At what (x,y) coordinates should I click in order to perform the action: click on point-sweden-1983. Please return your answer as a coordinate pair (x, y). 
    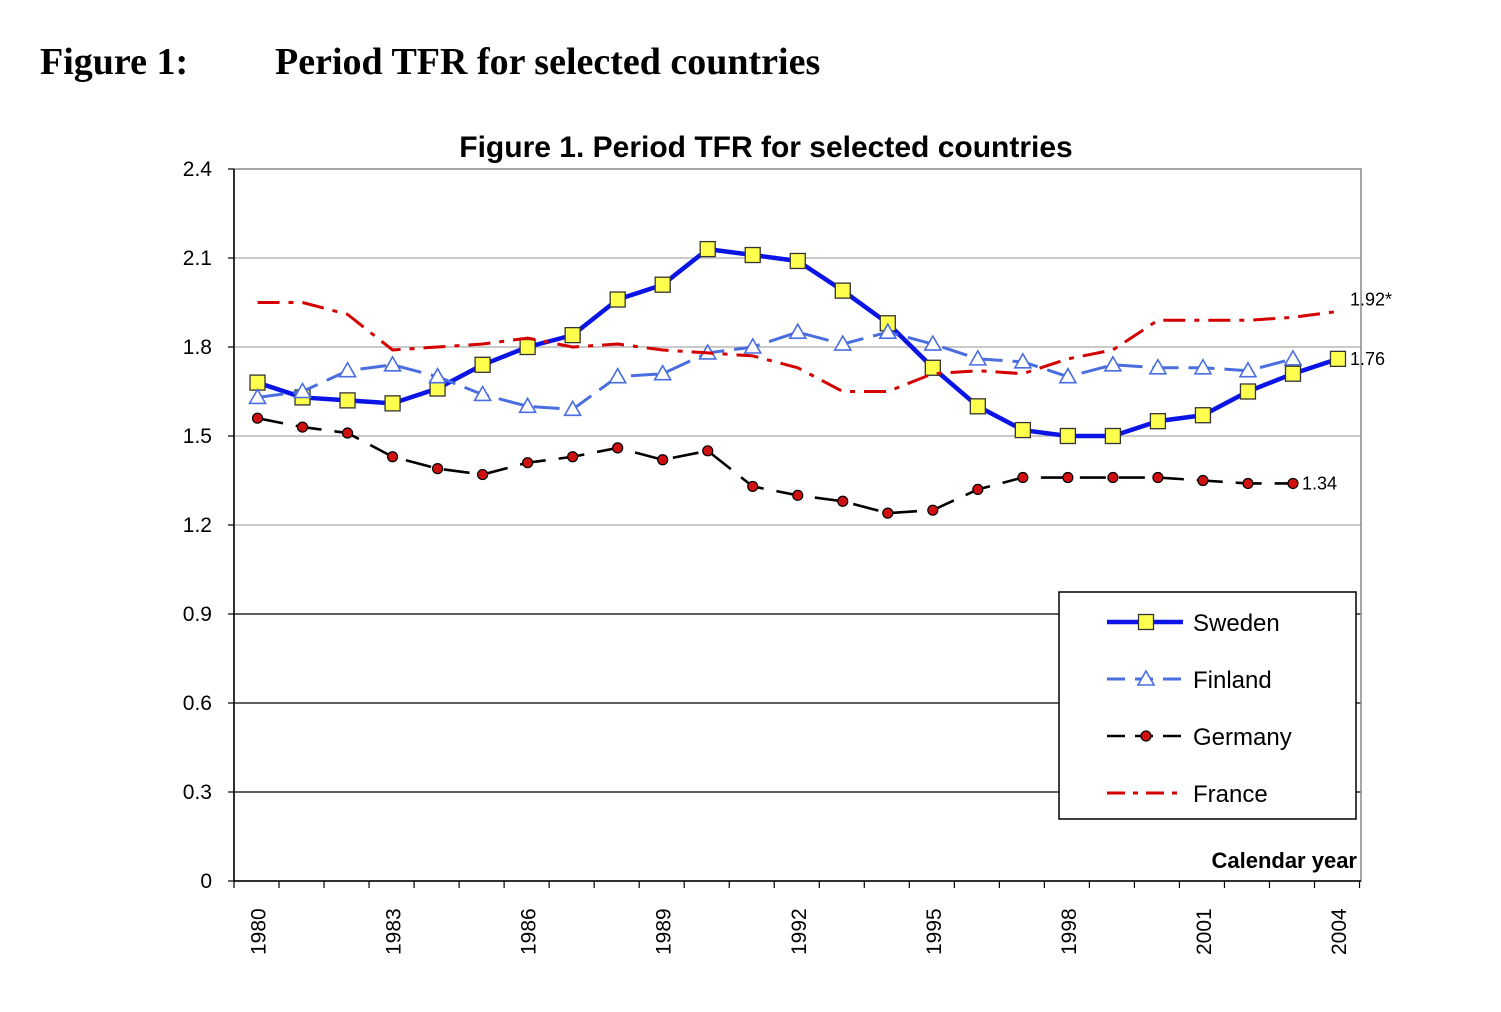
    Looking at the image, I should click on (392, 403).